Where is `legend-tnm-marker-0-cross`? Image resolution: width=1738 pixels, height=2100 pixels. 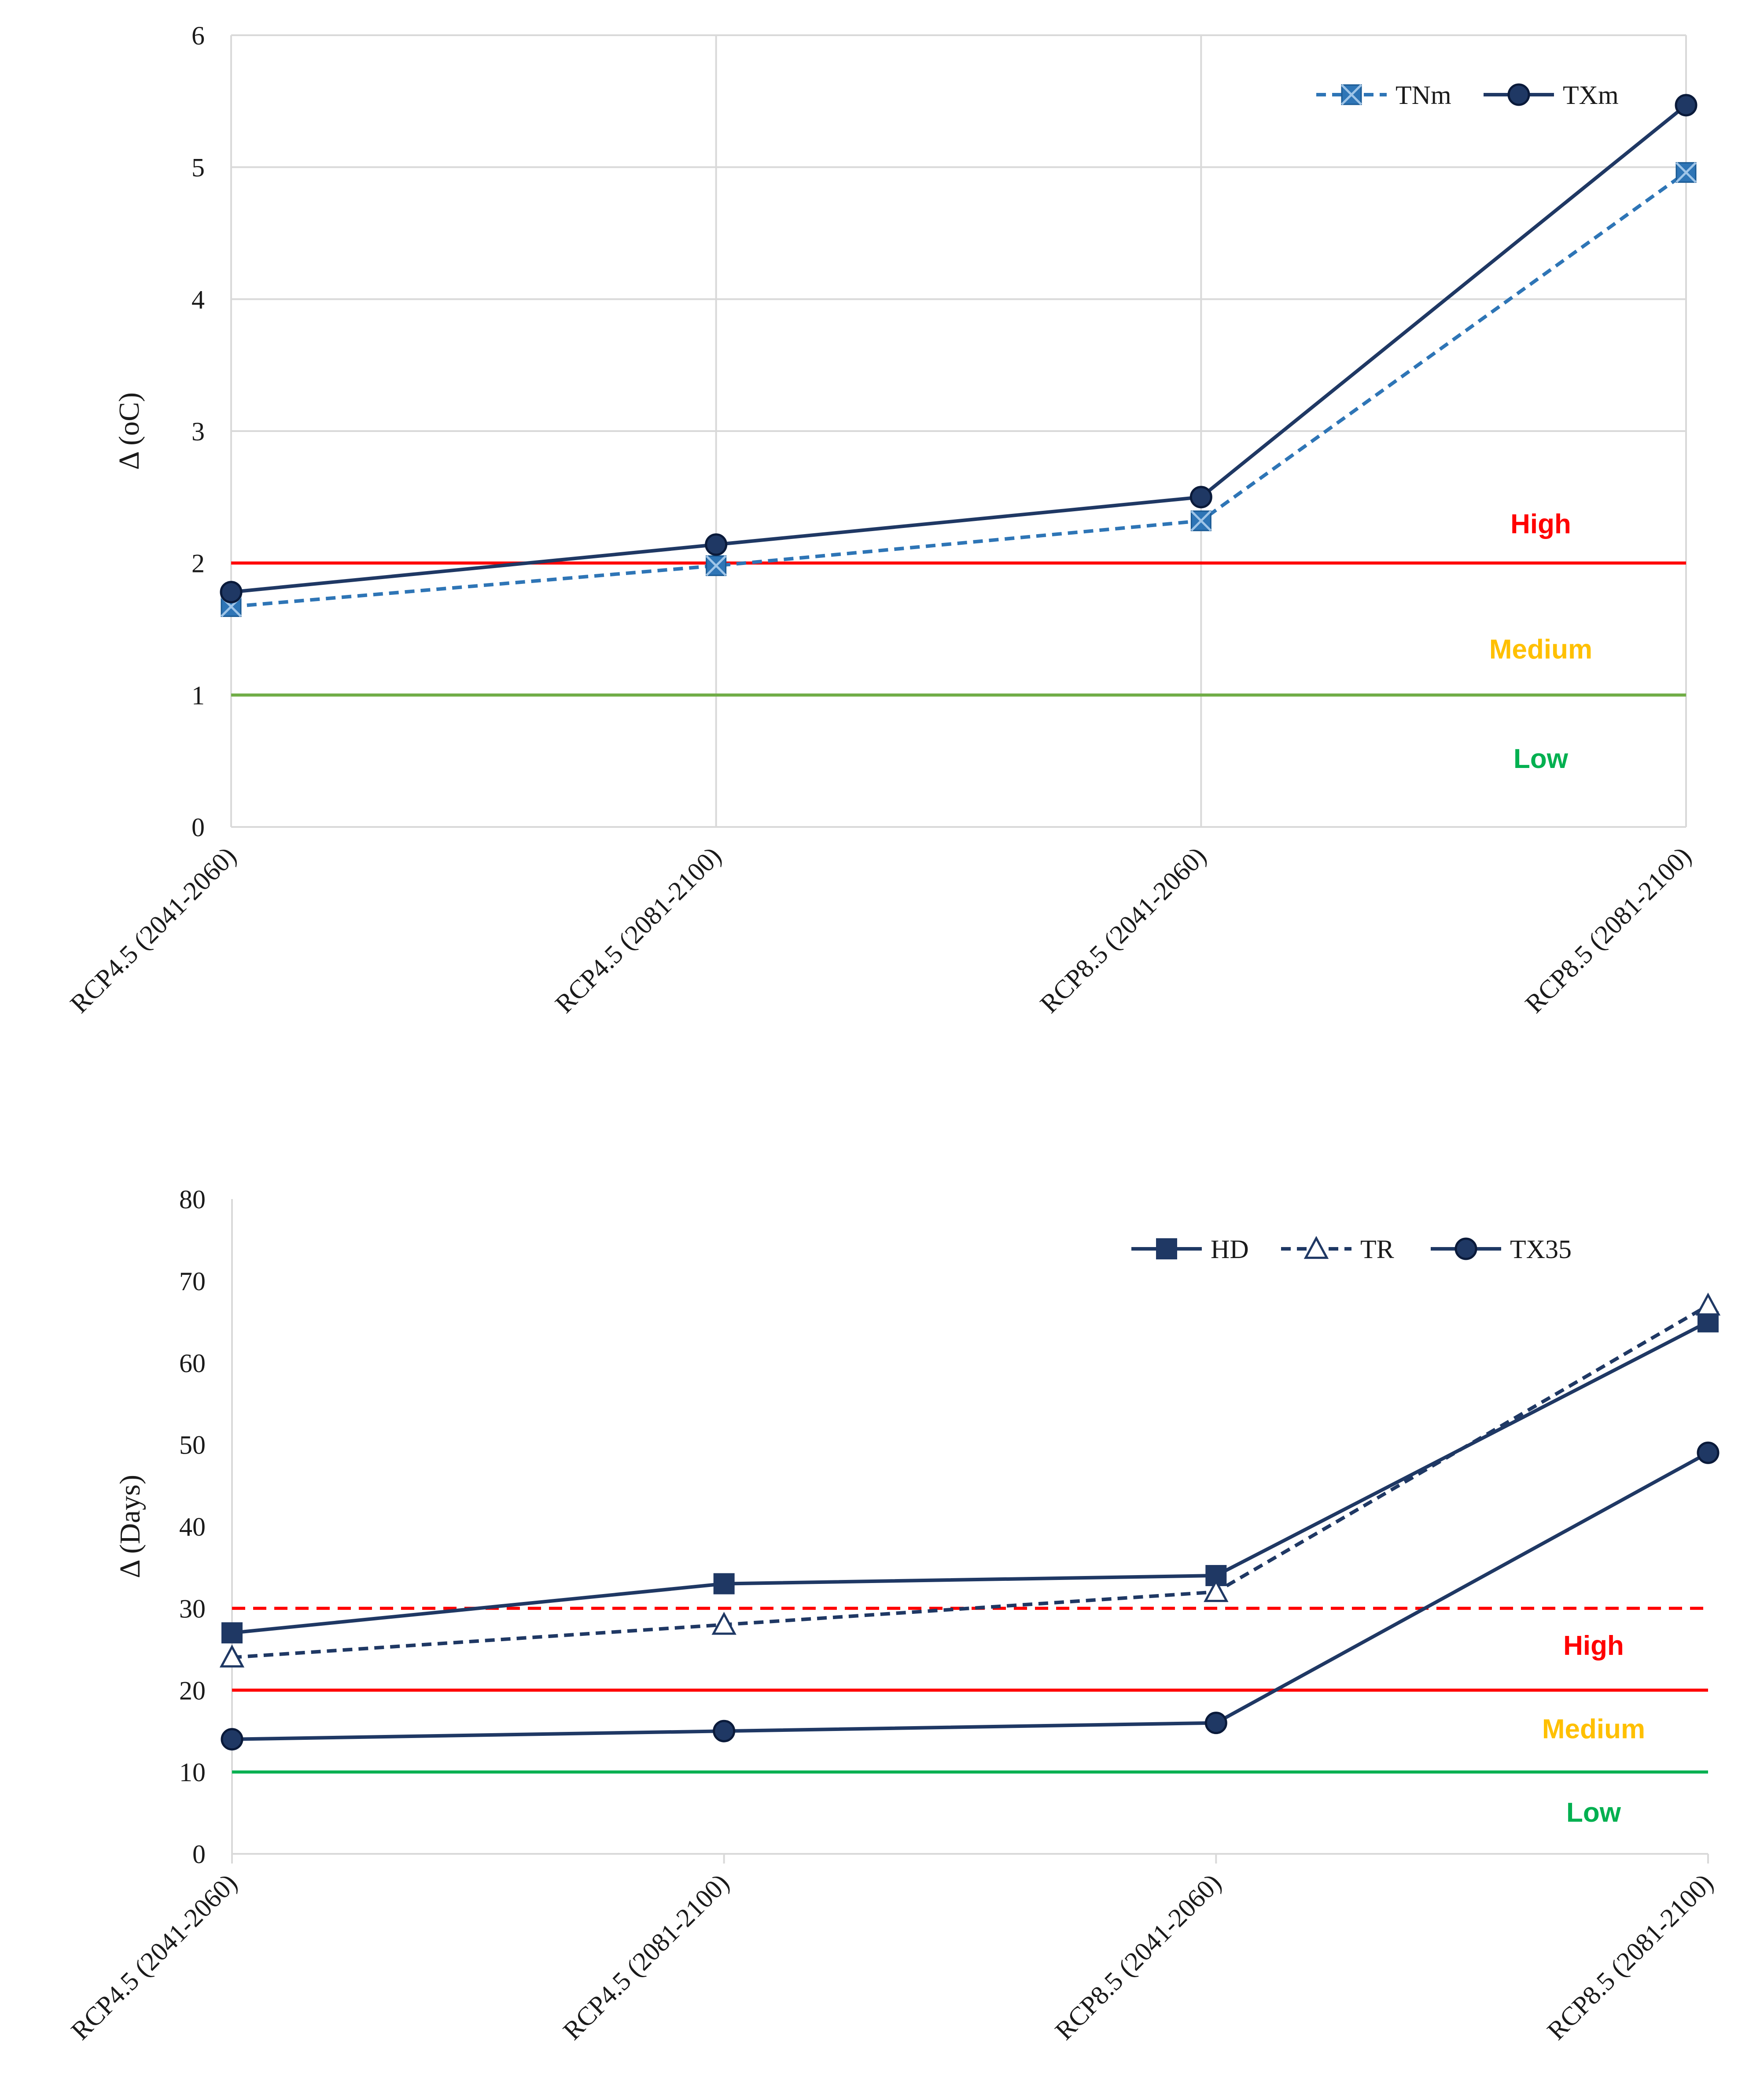
legend-tnm-marker-0-cross is located at coordinates (1351, 95).